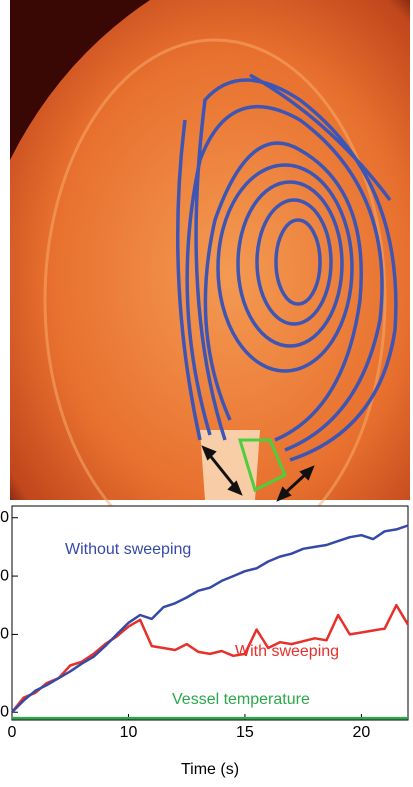 The image size is (413, 787). I want to click on x-tick-label: 20, so click(362, 732).